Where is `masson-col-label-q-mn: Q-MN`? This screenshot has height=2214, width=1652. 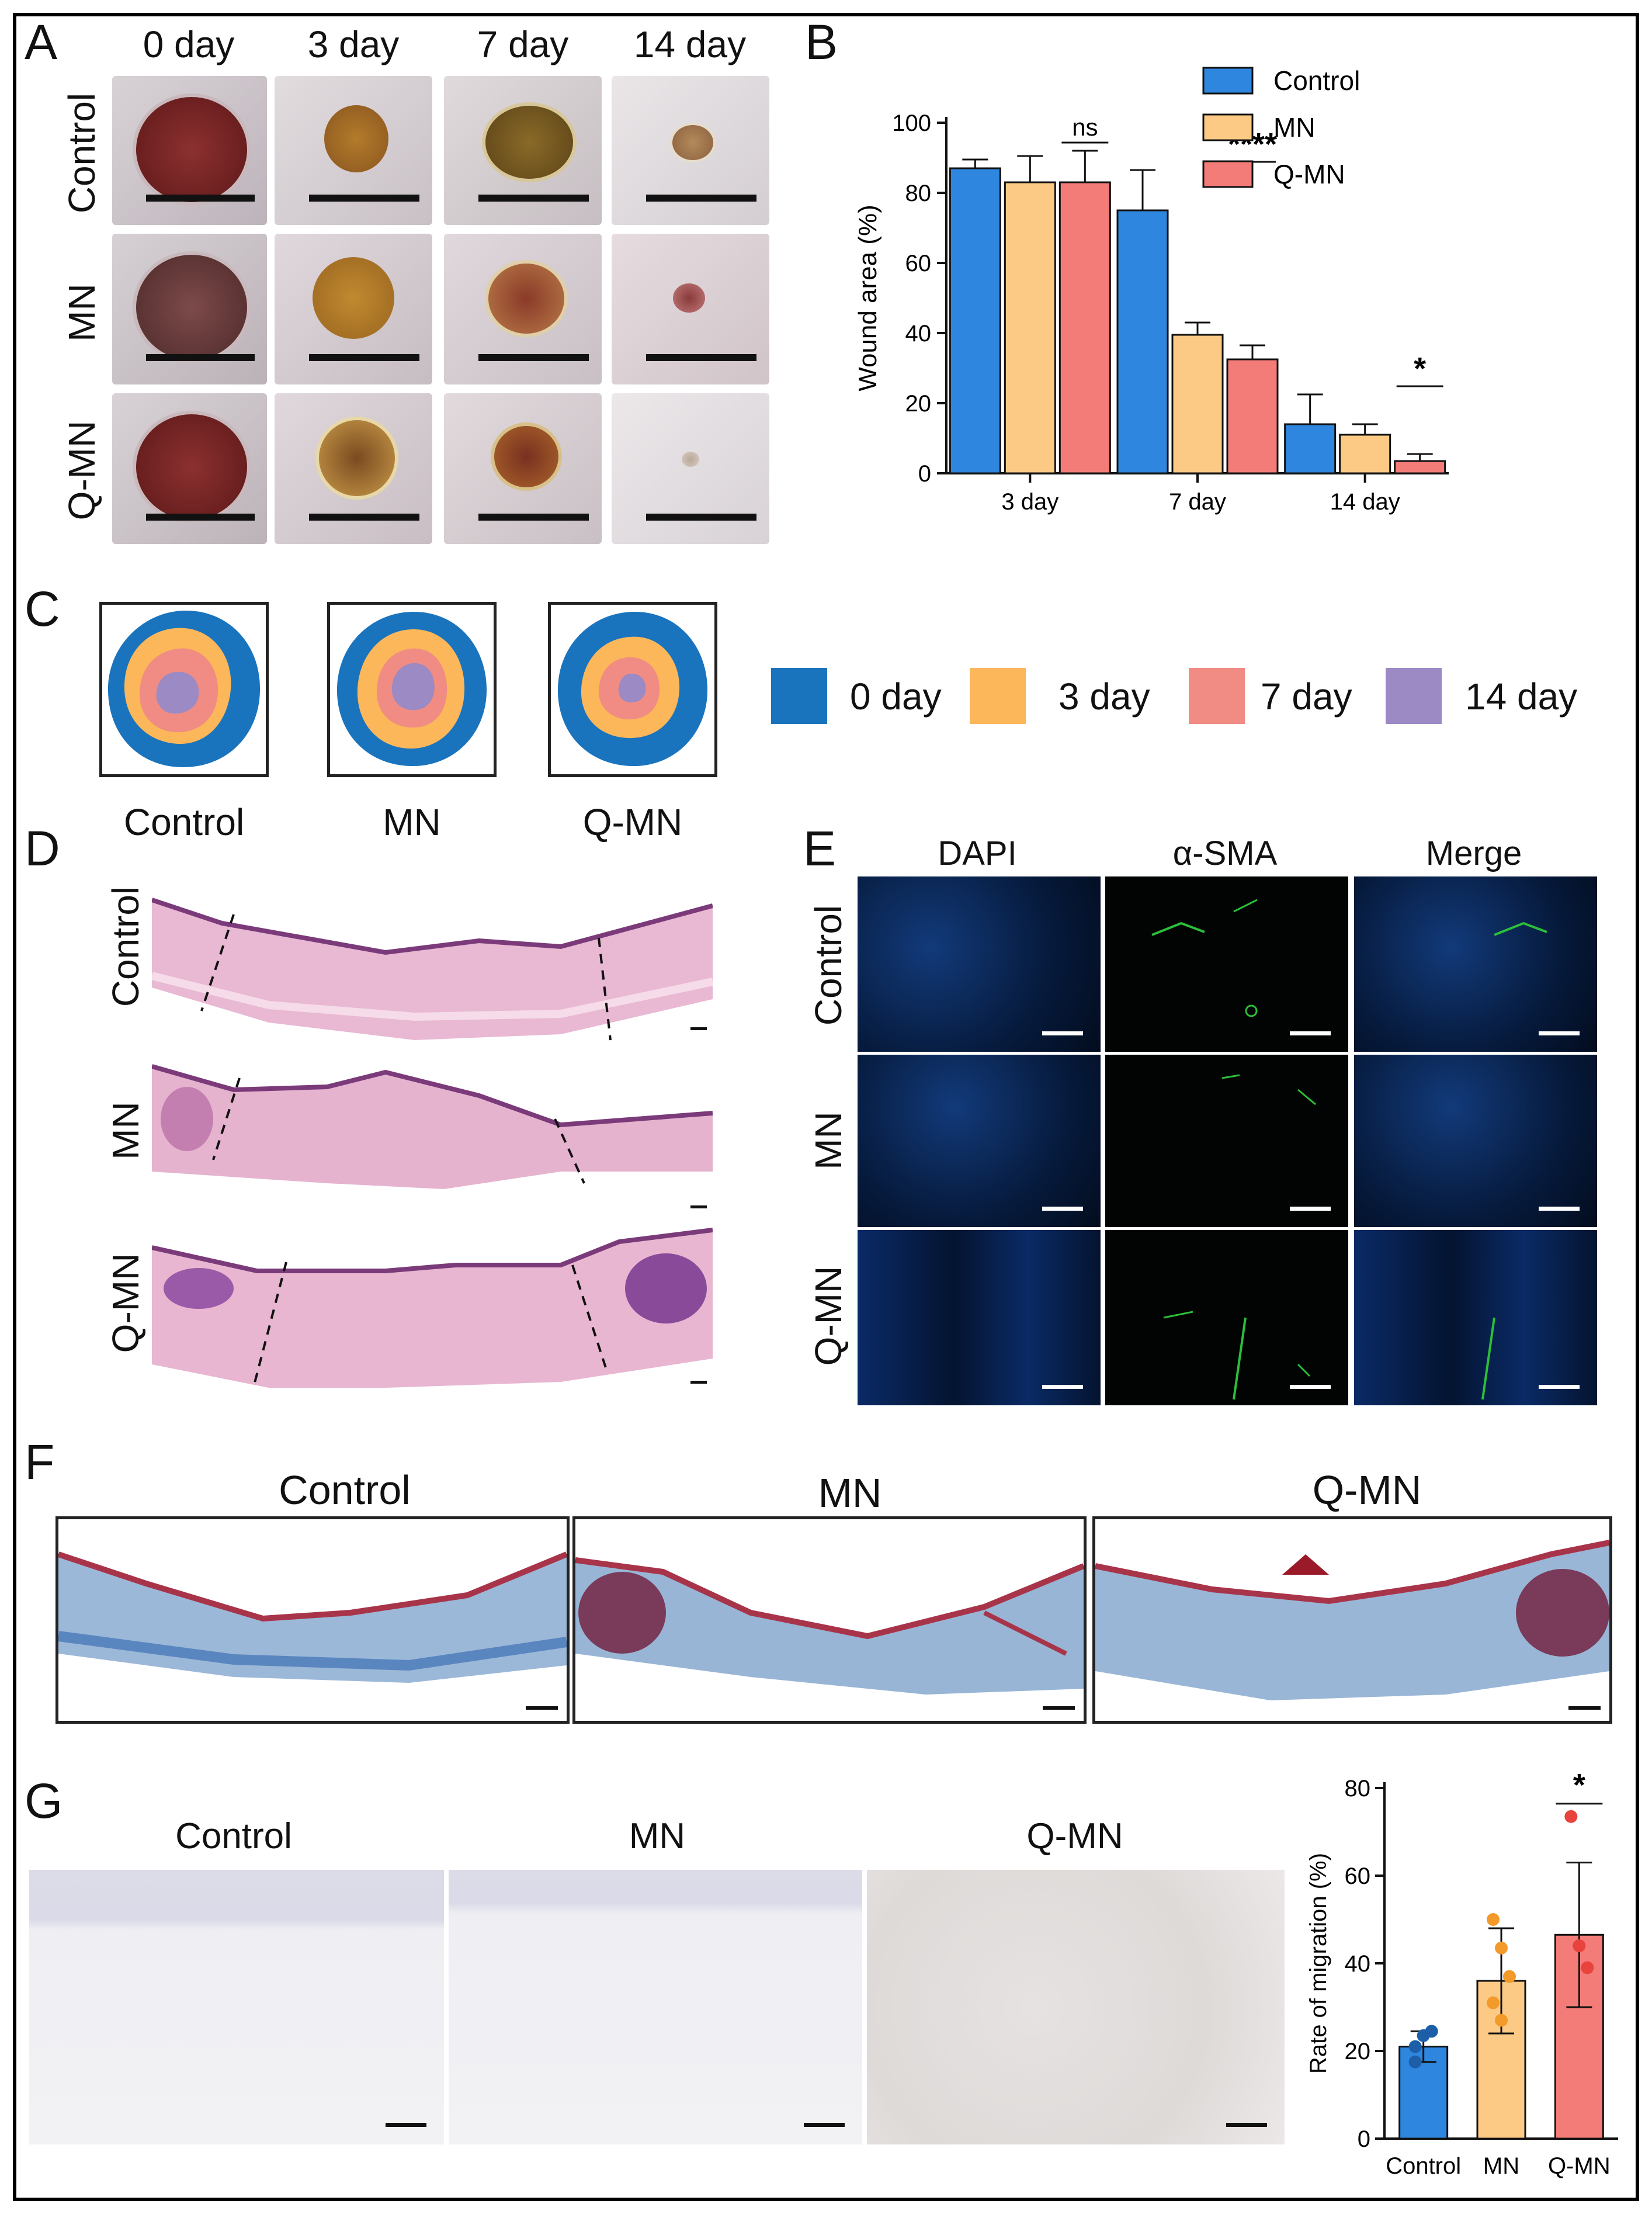 masson-col-label-q-mn: Q-MN is located at coordinates (1367, 1490).